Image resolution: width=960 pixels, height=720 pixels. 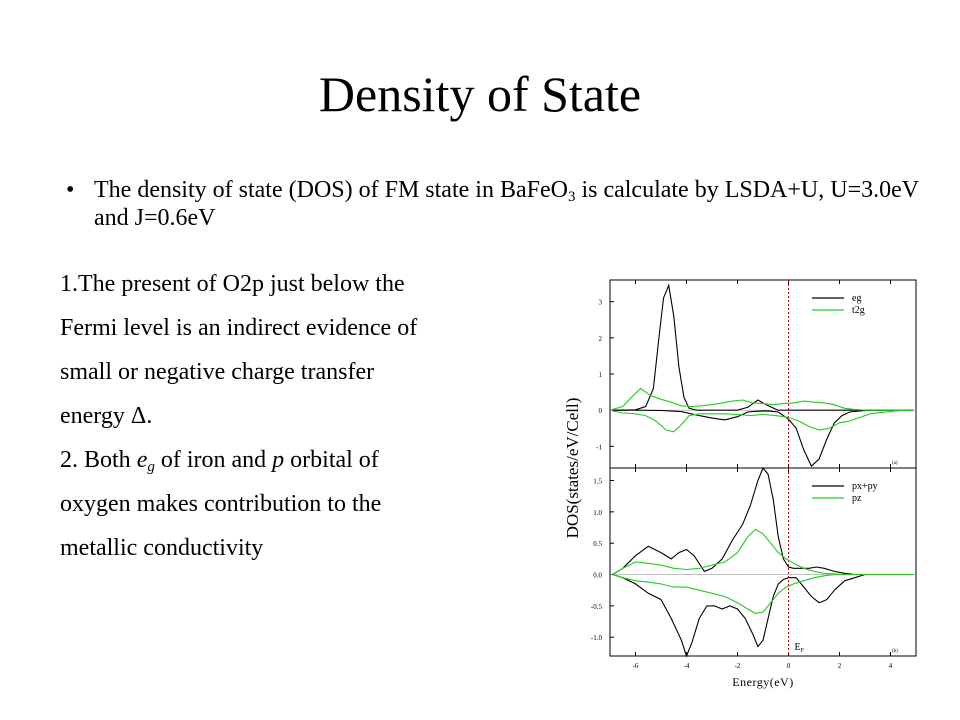 I want to click on body-line-6: oxygen makes contribution to the, so click(x=220, y=504).